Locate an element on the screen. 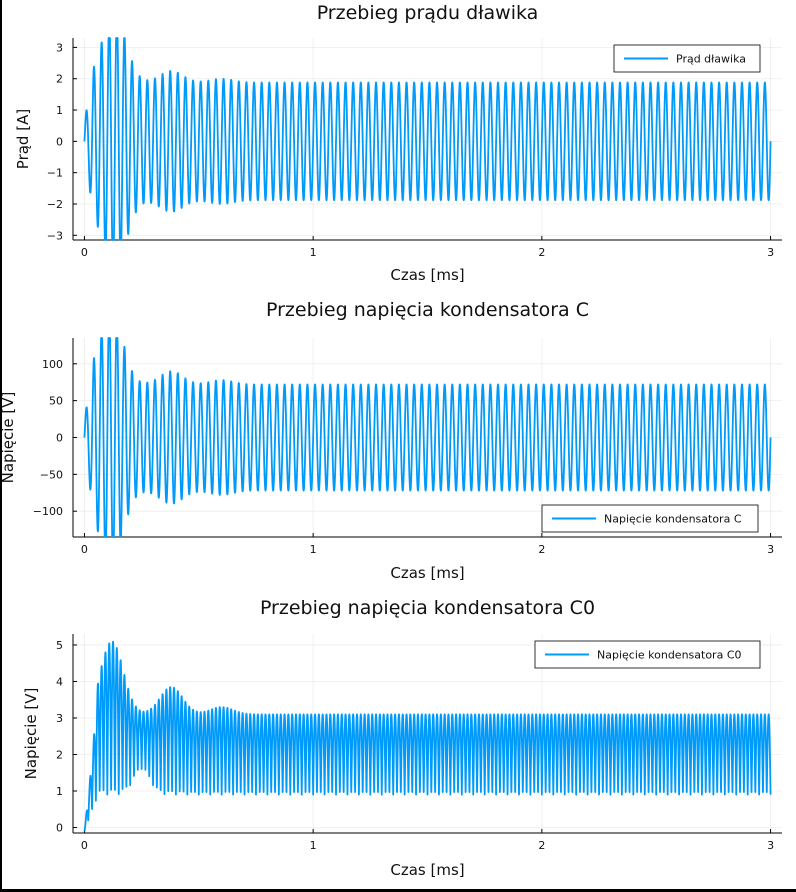 This screenshot has width=796, height=892. y-tick-label: −100 is located at coordinates (48, 511).